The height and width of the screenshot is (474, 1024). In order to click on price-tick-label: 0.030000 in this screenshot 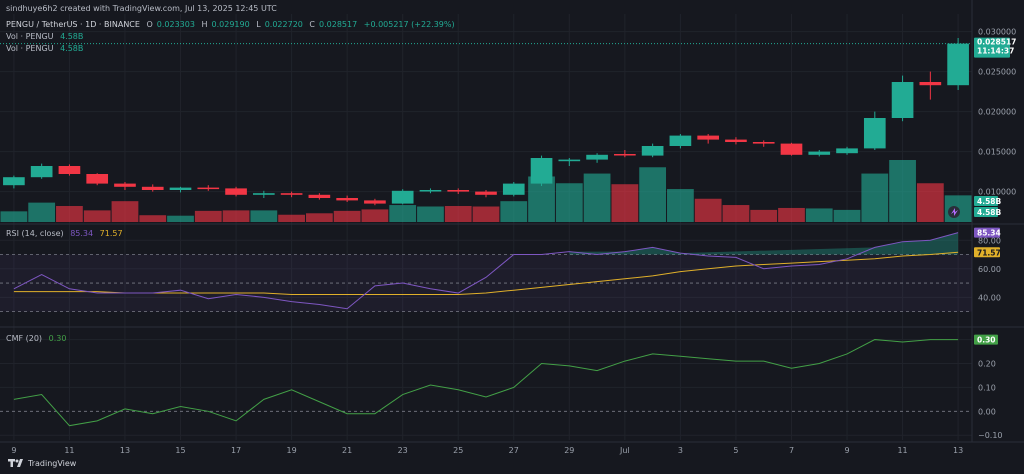, I will do `click(997, 32)`.